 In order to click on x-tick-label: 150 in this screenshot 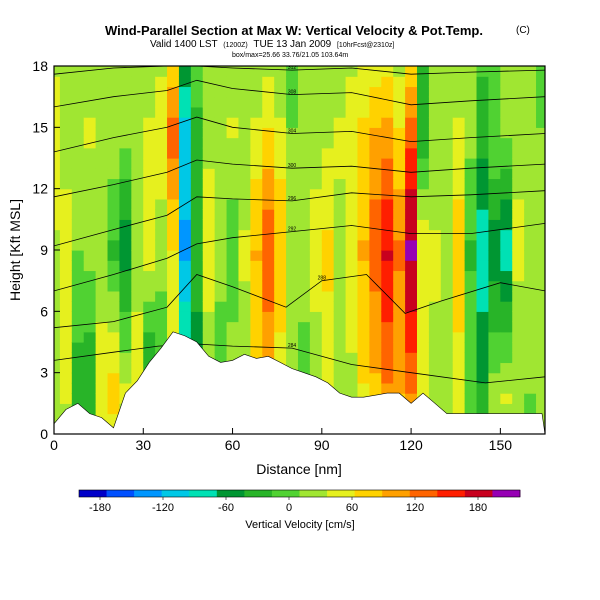, I will do `click(501, 445)`.